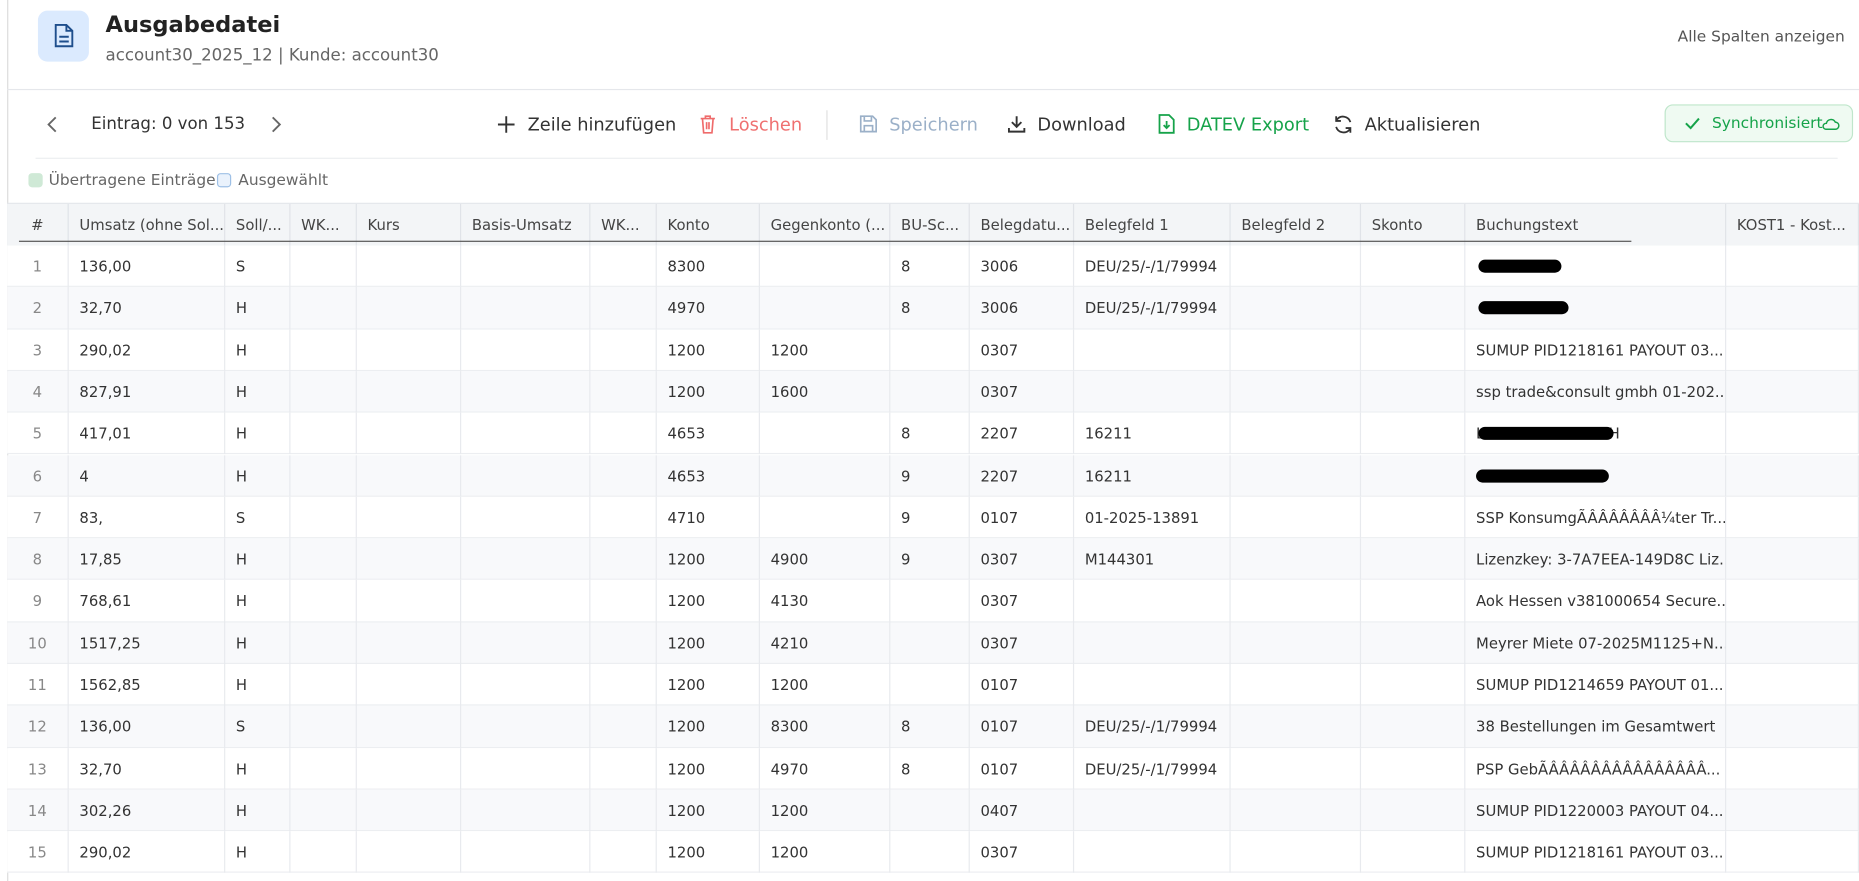 The height and width of the screenshot is (881, 1859). I want to click on legend-label: Ausgewählt, so click(283, 180).